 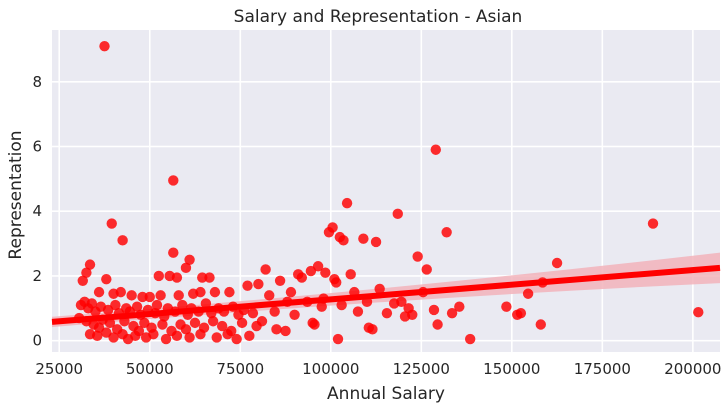 I want to click on x-tick-label: 150000, so click(x=511, y=369).